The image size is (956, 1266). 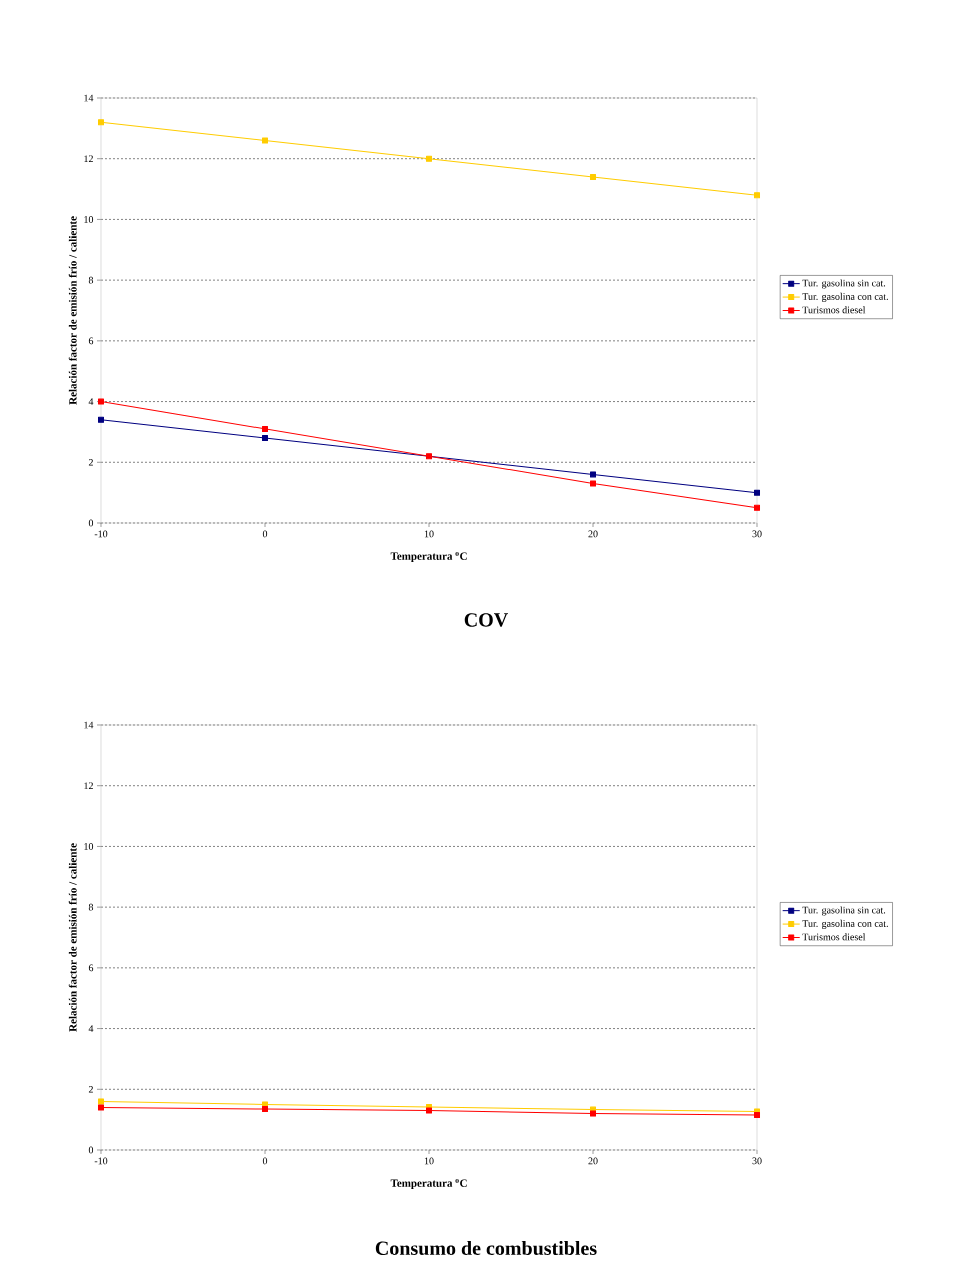 What do you see at coordinates (486, 620) in the screenshot?
I see `text: COV` at bounding box center [486, 620].